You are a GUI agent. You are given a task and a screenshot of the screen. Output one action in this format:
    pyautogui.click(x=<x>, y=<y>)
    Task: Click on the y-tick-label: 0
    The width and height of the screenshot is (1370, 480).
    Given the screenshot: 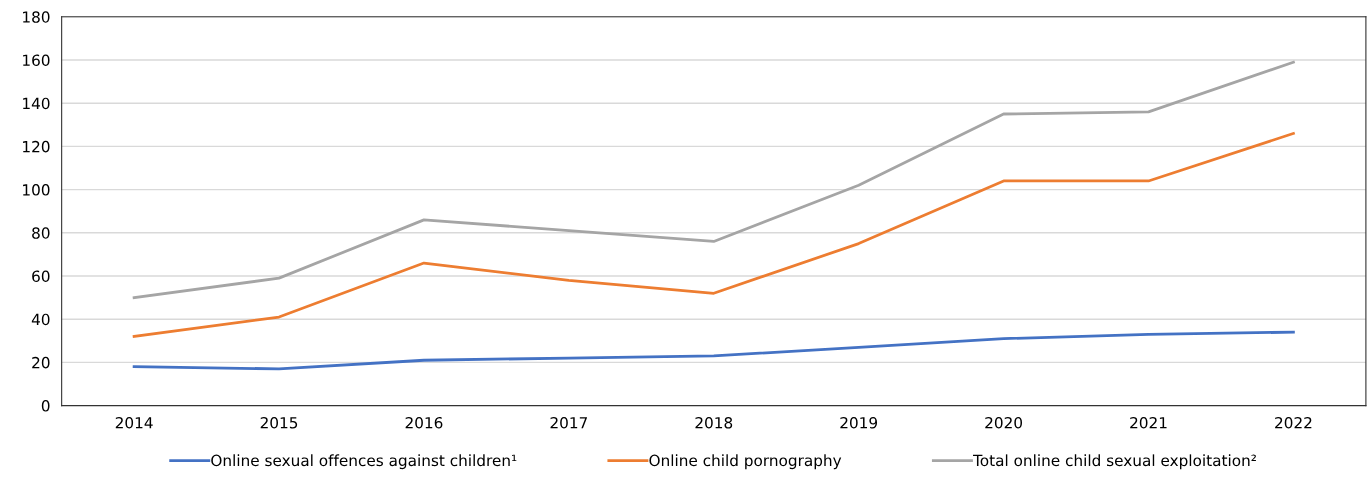 What is the action you would take?
    pyautogui.click(x=45, y=406)
    